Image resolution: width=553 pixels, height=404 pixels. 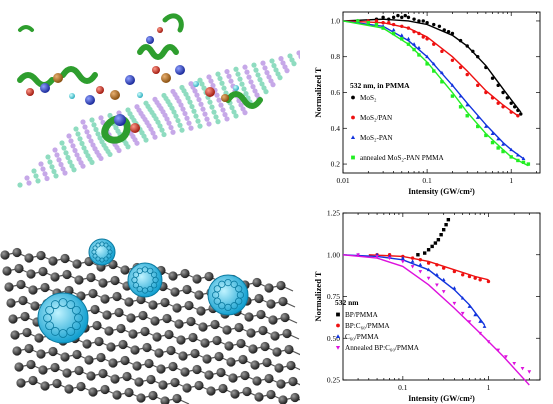 What do you see at coordinates (441, 191) in the screenshot?
I see `x-axis-label: Intensity (GW/cm²)` at bounding box center [441, 191].